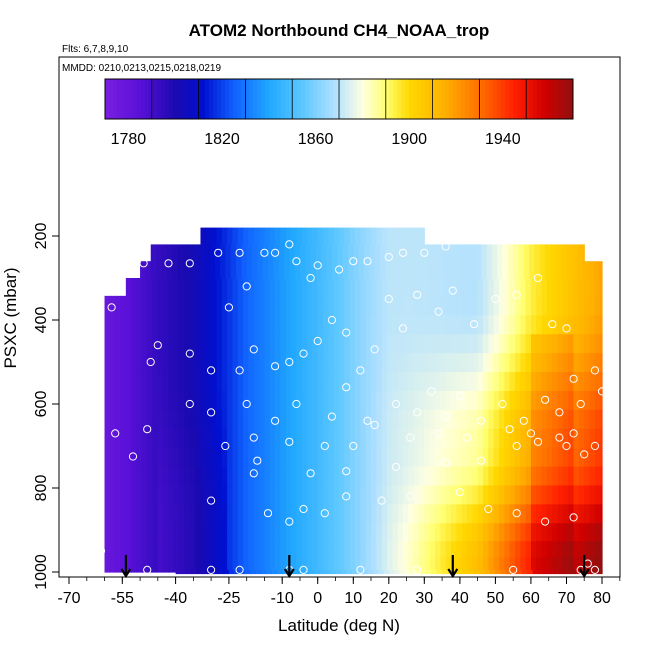 The height and width of the screenshot is (650, 650). Describe the element at coordinates (41, 404) in the screenshot. I see `y-tick-label: 600` at that location.